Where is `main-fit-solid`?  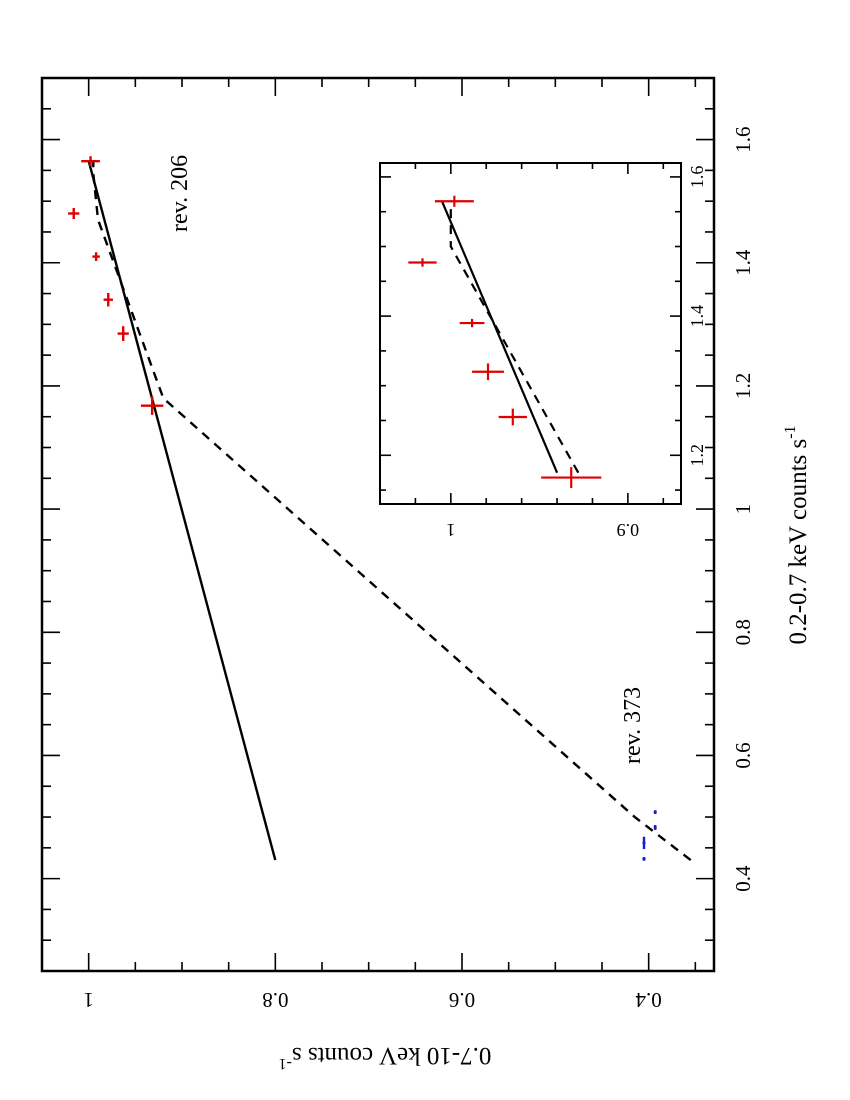
main-fit-solid is located at coordinates (182, 510).